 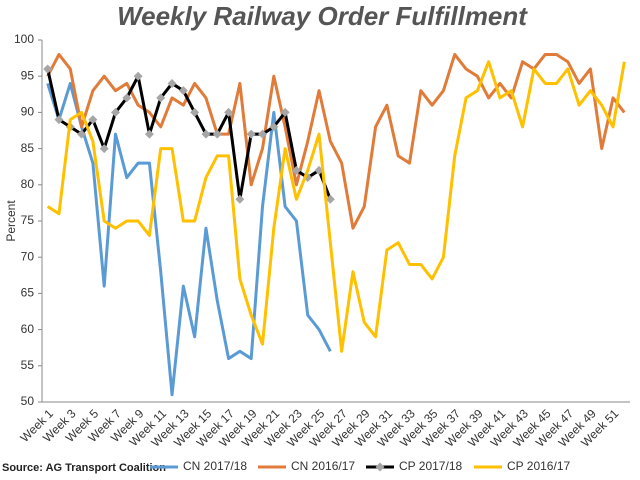 What do you see at coordinates (323, 466) in the screenshot?
I see `legend-label: CN 2016/17` at bounding box center [323, 466].